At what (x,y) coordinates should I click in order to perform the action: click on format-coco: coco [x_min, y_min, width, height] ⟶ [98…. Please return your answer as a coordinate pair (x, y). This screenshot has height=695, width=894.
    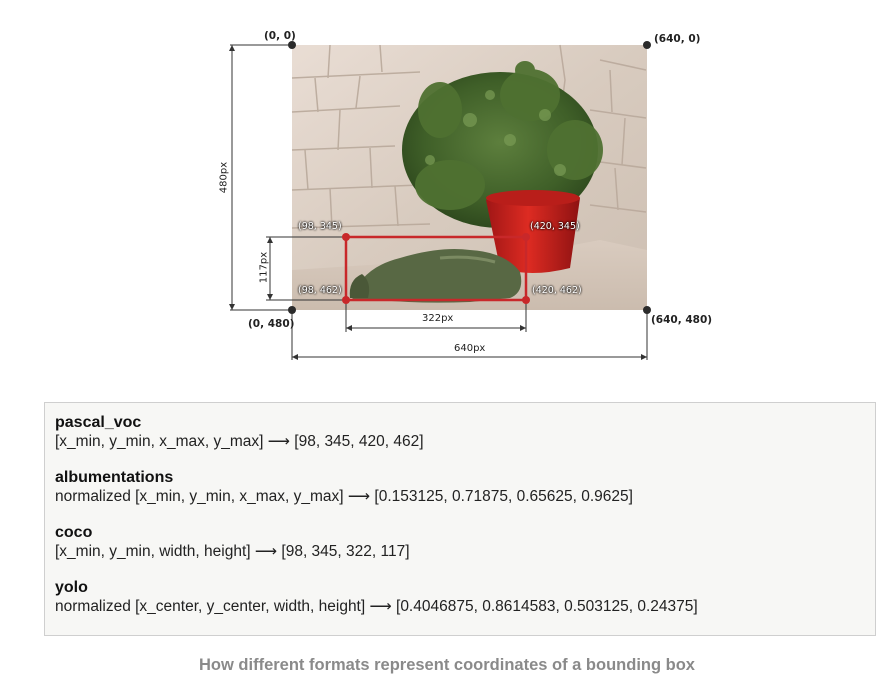
    Looking at the image, I should click on (465, 542).